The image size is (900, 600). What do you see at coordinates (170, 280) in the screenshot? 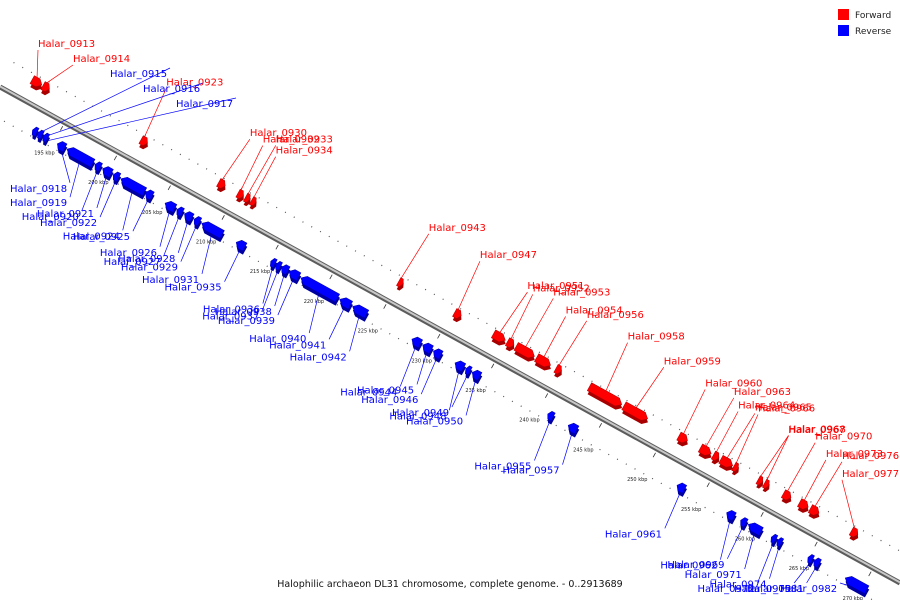
I see `gene-label: Halar_0931` at bounding box center [170, 280].